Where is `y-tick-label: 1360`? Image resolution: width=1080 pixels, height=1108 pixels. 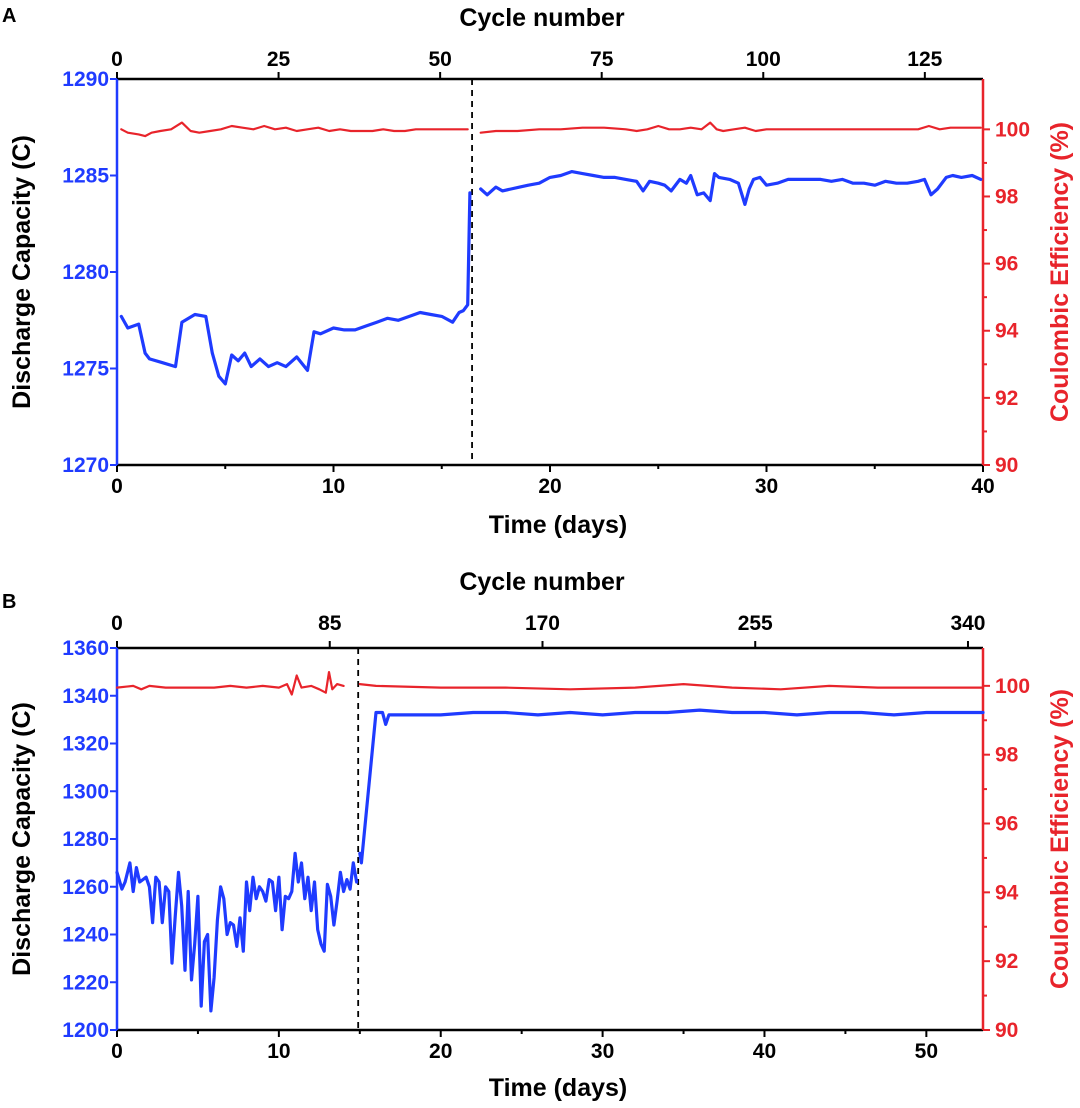 y-tick-label: 1360 is located at coordinates (85, 648).